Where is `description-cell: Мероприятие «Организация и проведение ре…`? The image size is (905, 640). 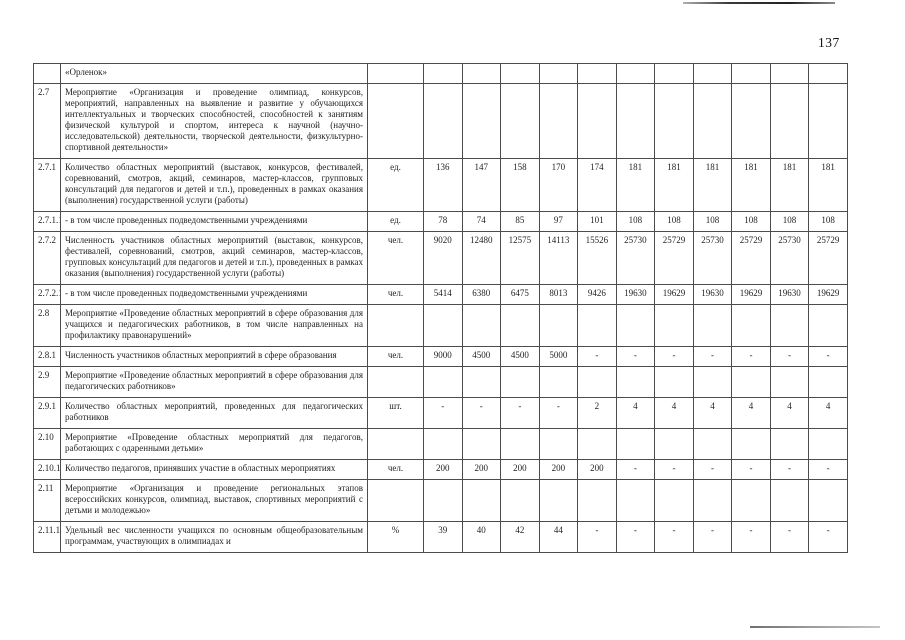 description-cell: Мероприятие «Организация и проведение ре… is located at coordinates (214, 500).